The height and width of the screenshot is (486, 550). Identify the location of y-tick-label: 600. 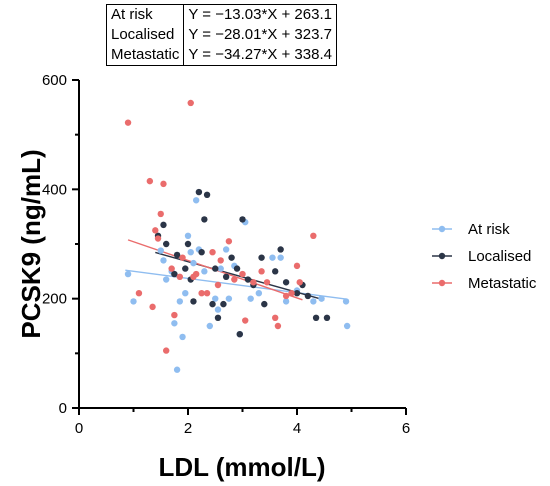
(54, 80).